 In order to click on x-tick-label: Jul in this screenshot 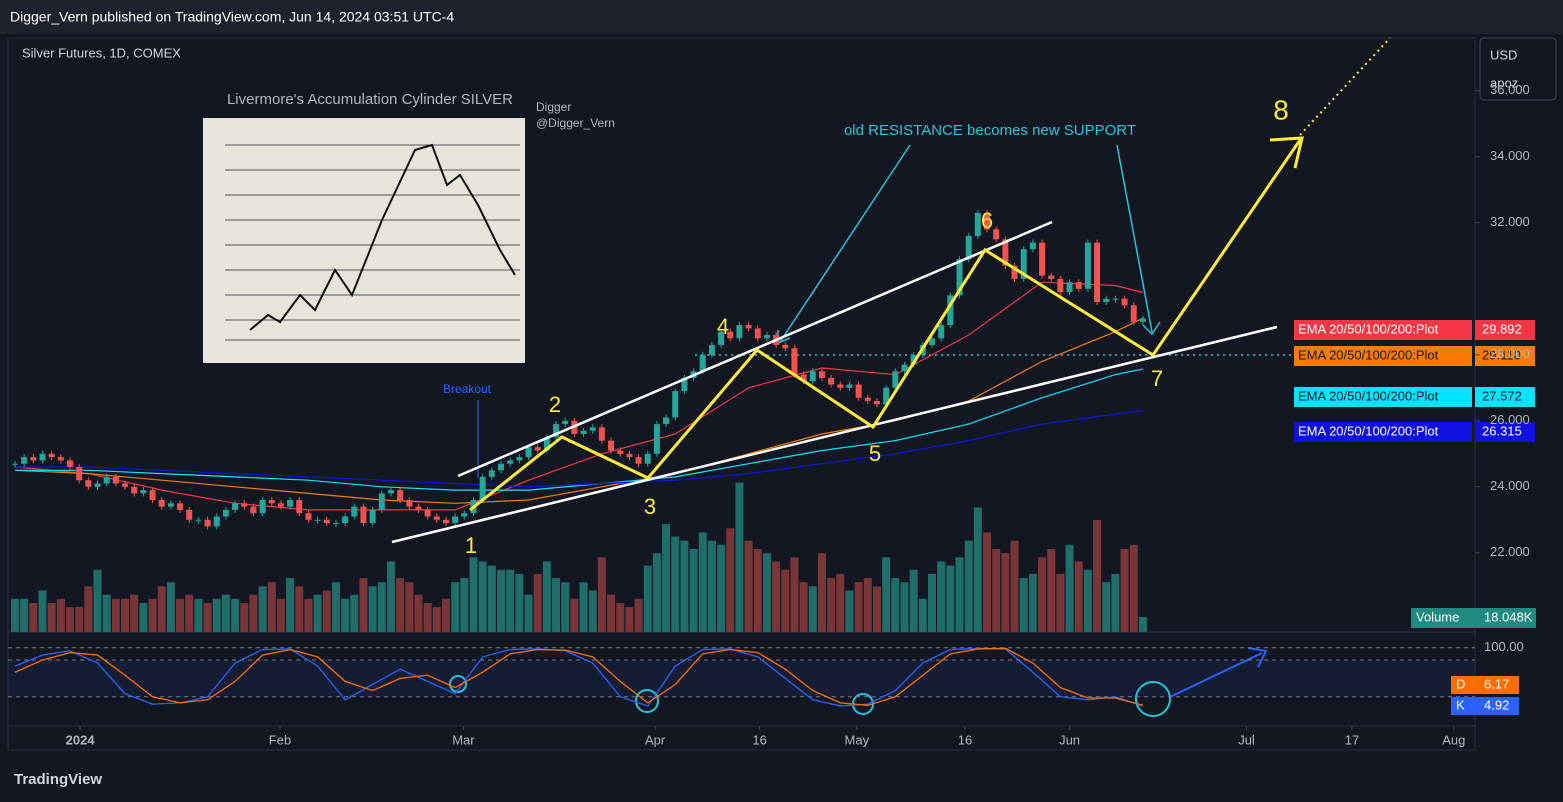, I will do `click(1246, 739)`.